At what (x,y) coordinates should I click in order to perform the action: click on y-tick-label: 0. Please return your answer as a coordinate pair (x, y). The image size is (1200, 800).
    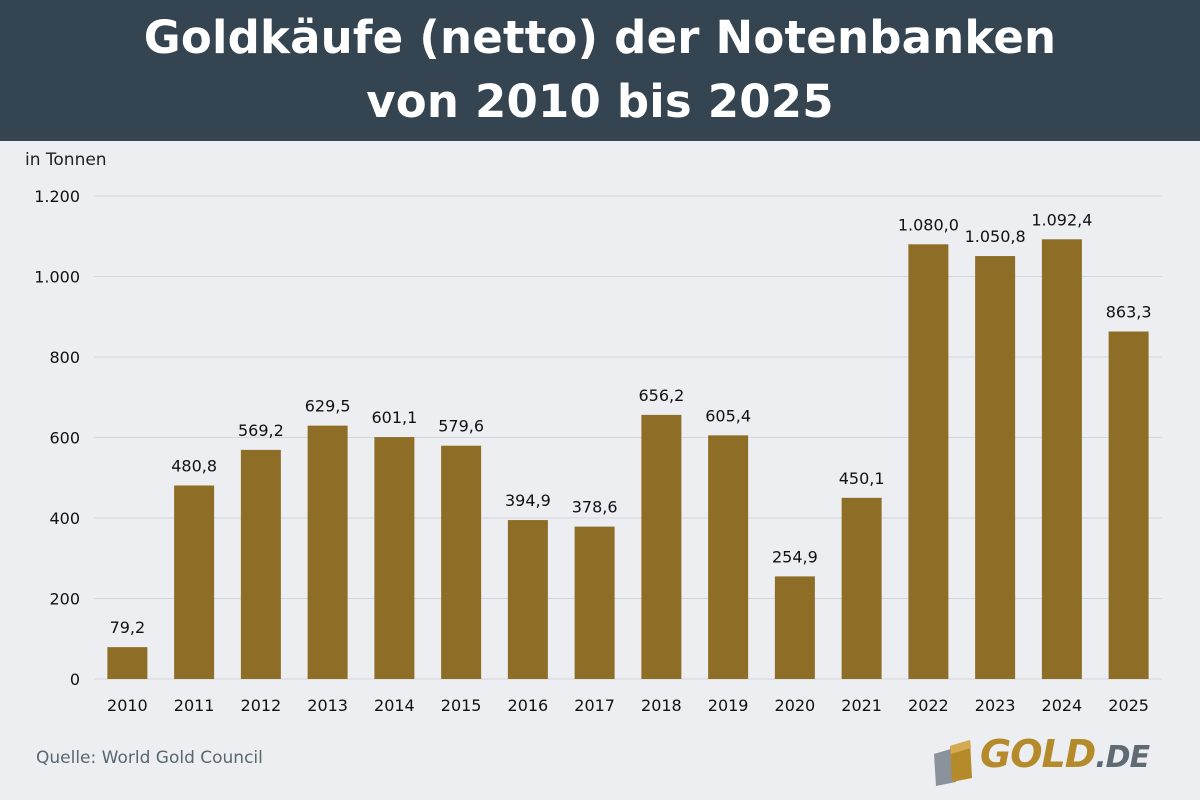
    Looking at the image, I should click on (75, 679).